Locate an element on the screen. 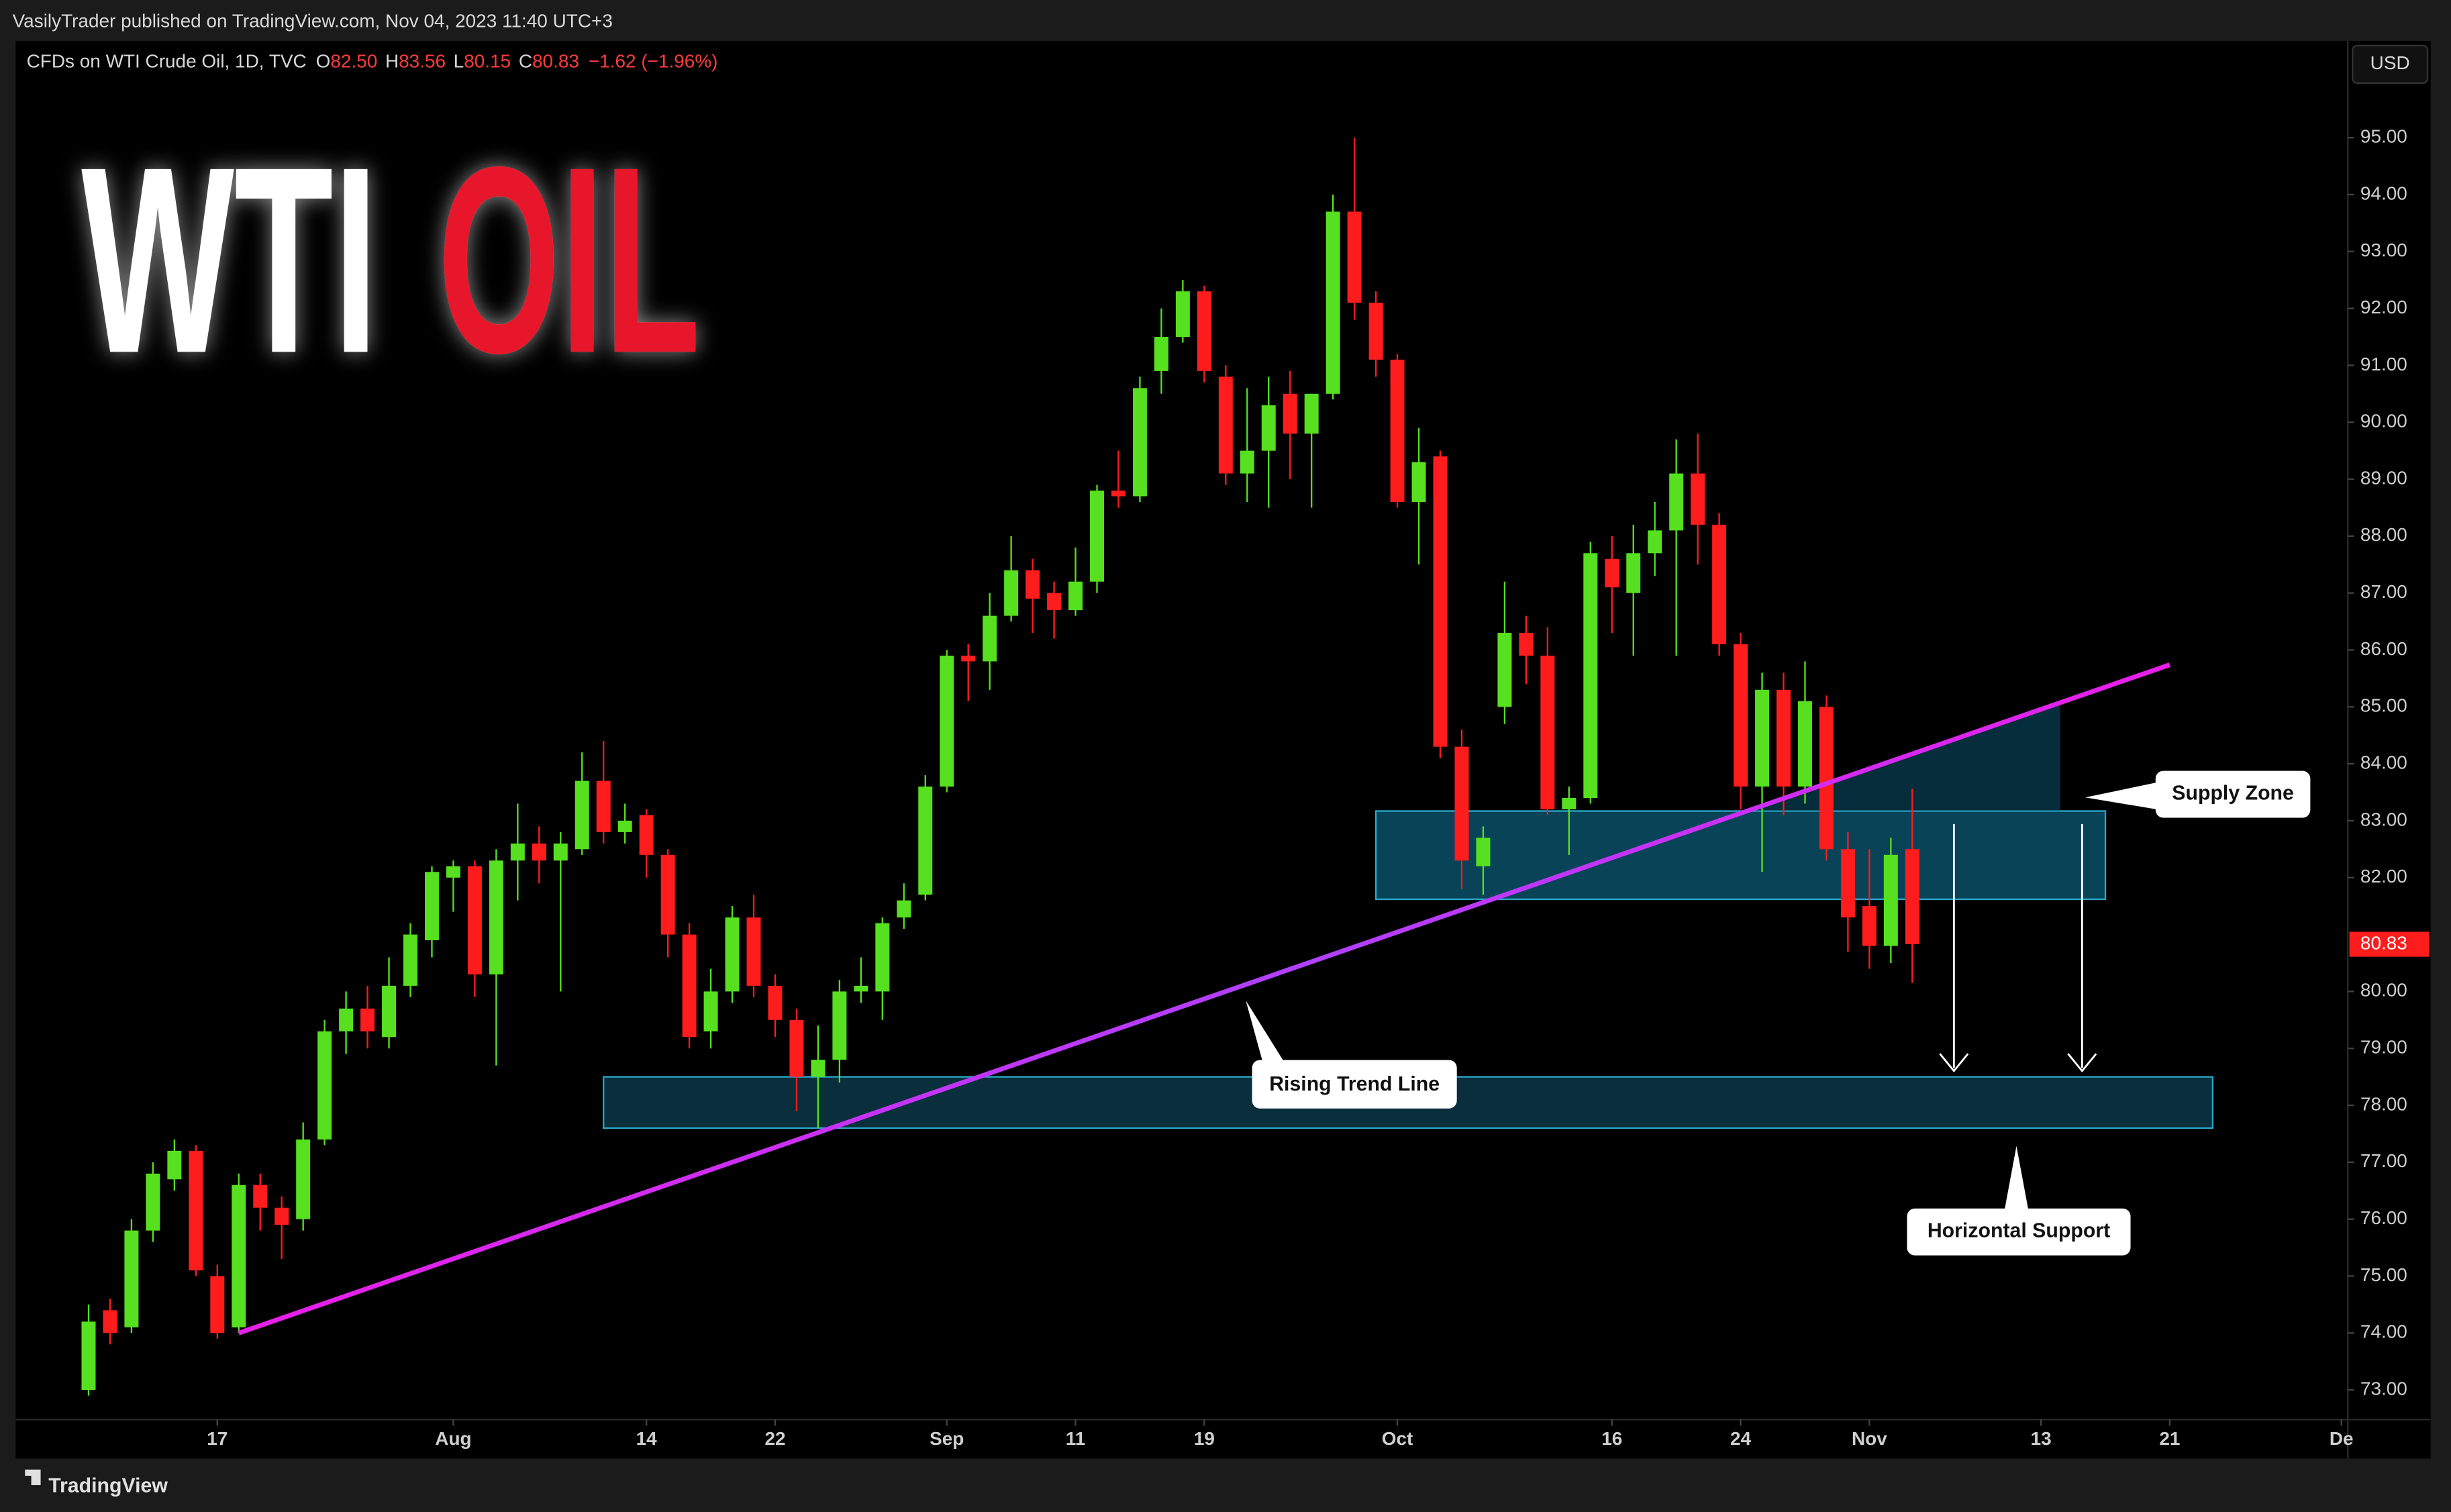  symbol: CFDs on WTI Crude Oil, 1D, TVC is located at coordinates (167, 61).